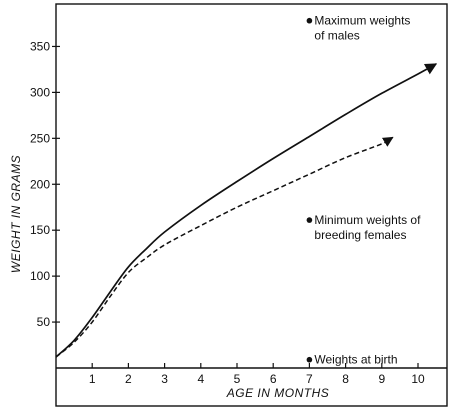 The height and width of the screenshot is (413, 450). Describe the element at coordinates (16, 214) in the screenshot. I see `y-axis-label: WEIGHT IN GRAMS` at that location.